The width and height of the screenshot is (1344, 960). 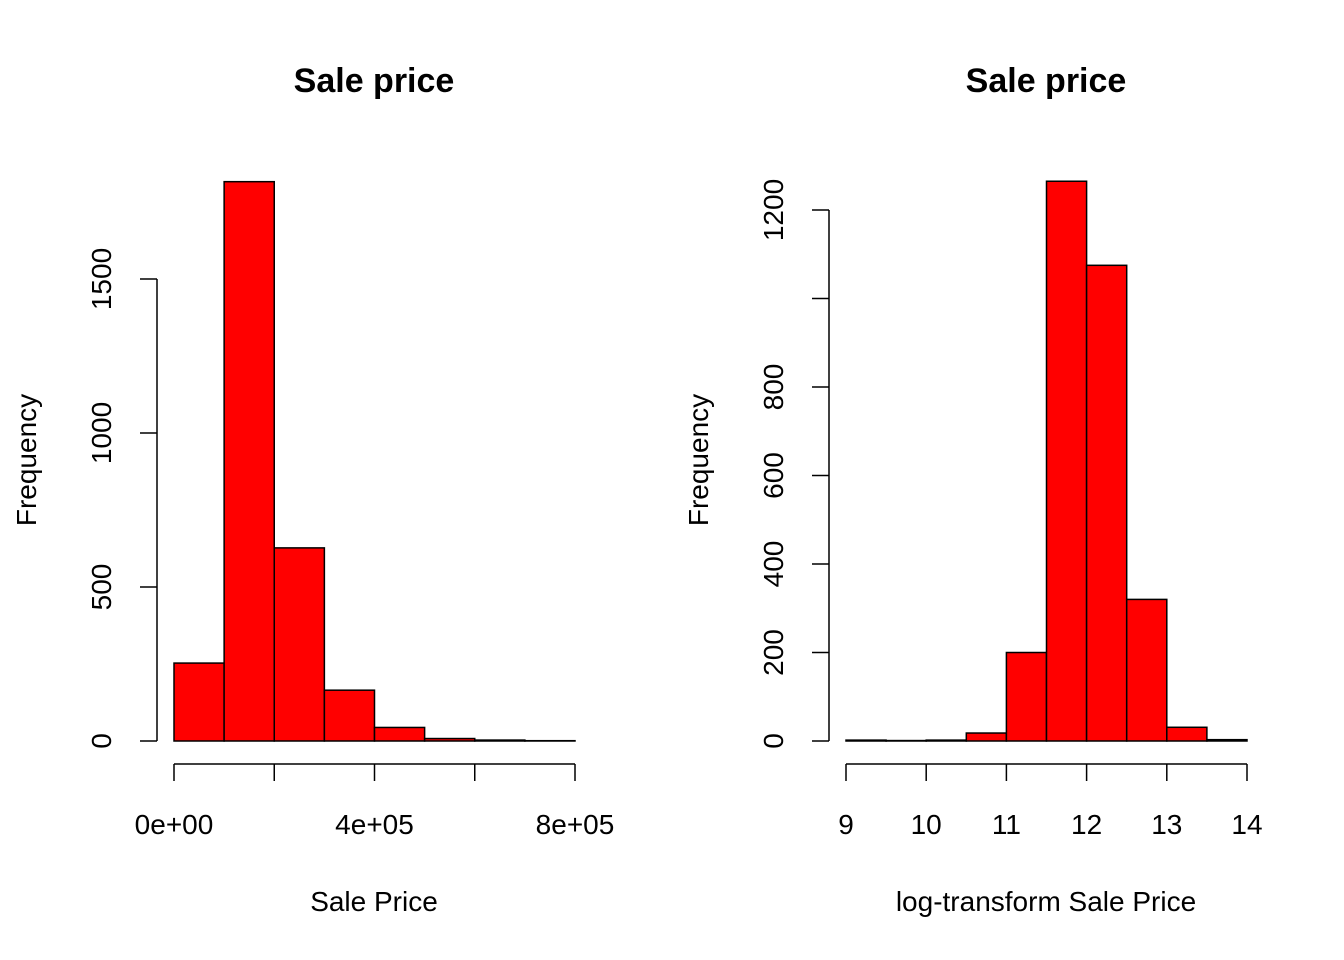 I want to click on x-tick-label: 9, so click(x=846, y=824).